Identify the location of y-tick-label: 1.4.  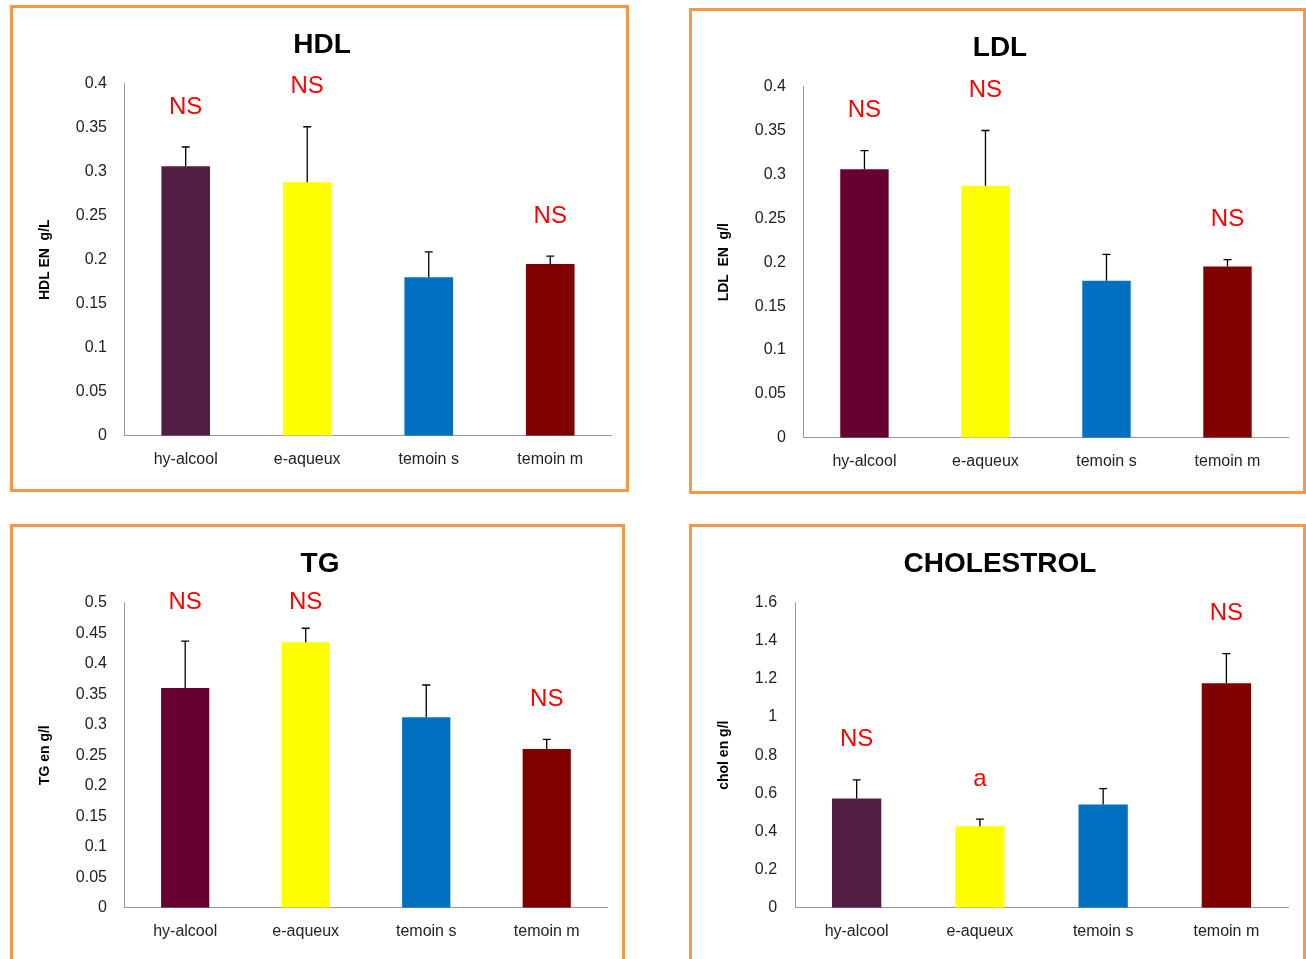
(766, 640).